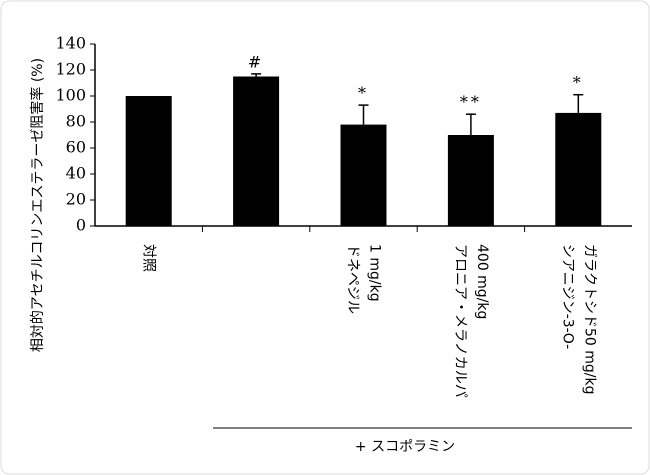 The width and height of the screenshot is (650, 475). Describe the element at coordinates (76, 147) in the screenshot. I see `y-tick-label: 60` at that location.